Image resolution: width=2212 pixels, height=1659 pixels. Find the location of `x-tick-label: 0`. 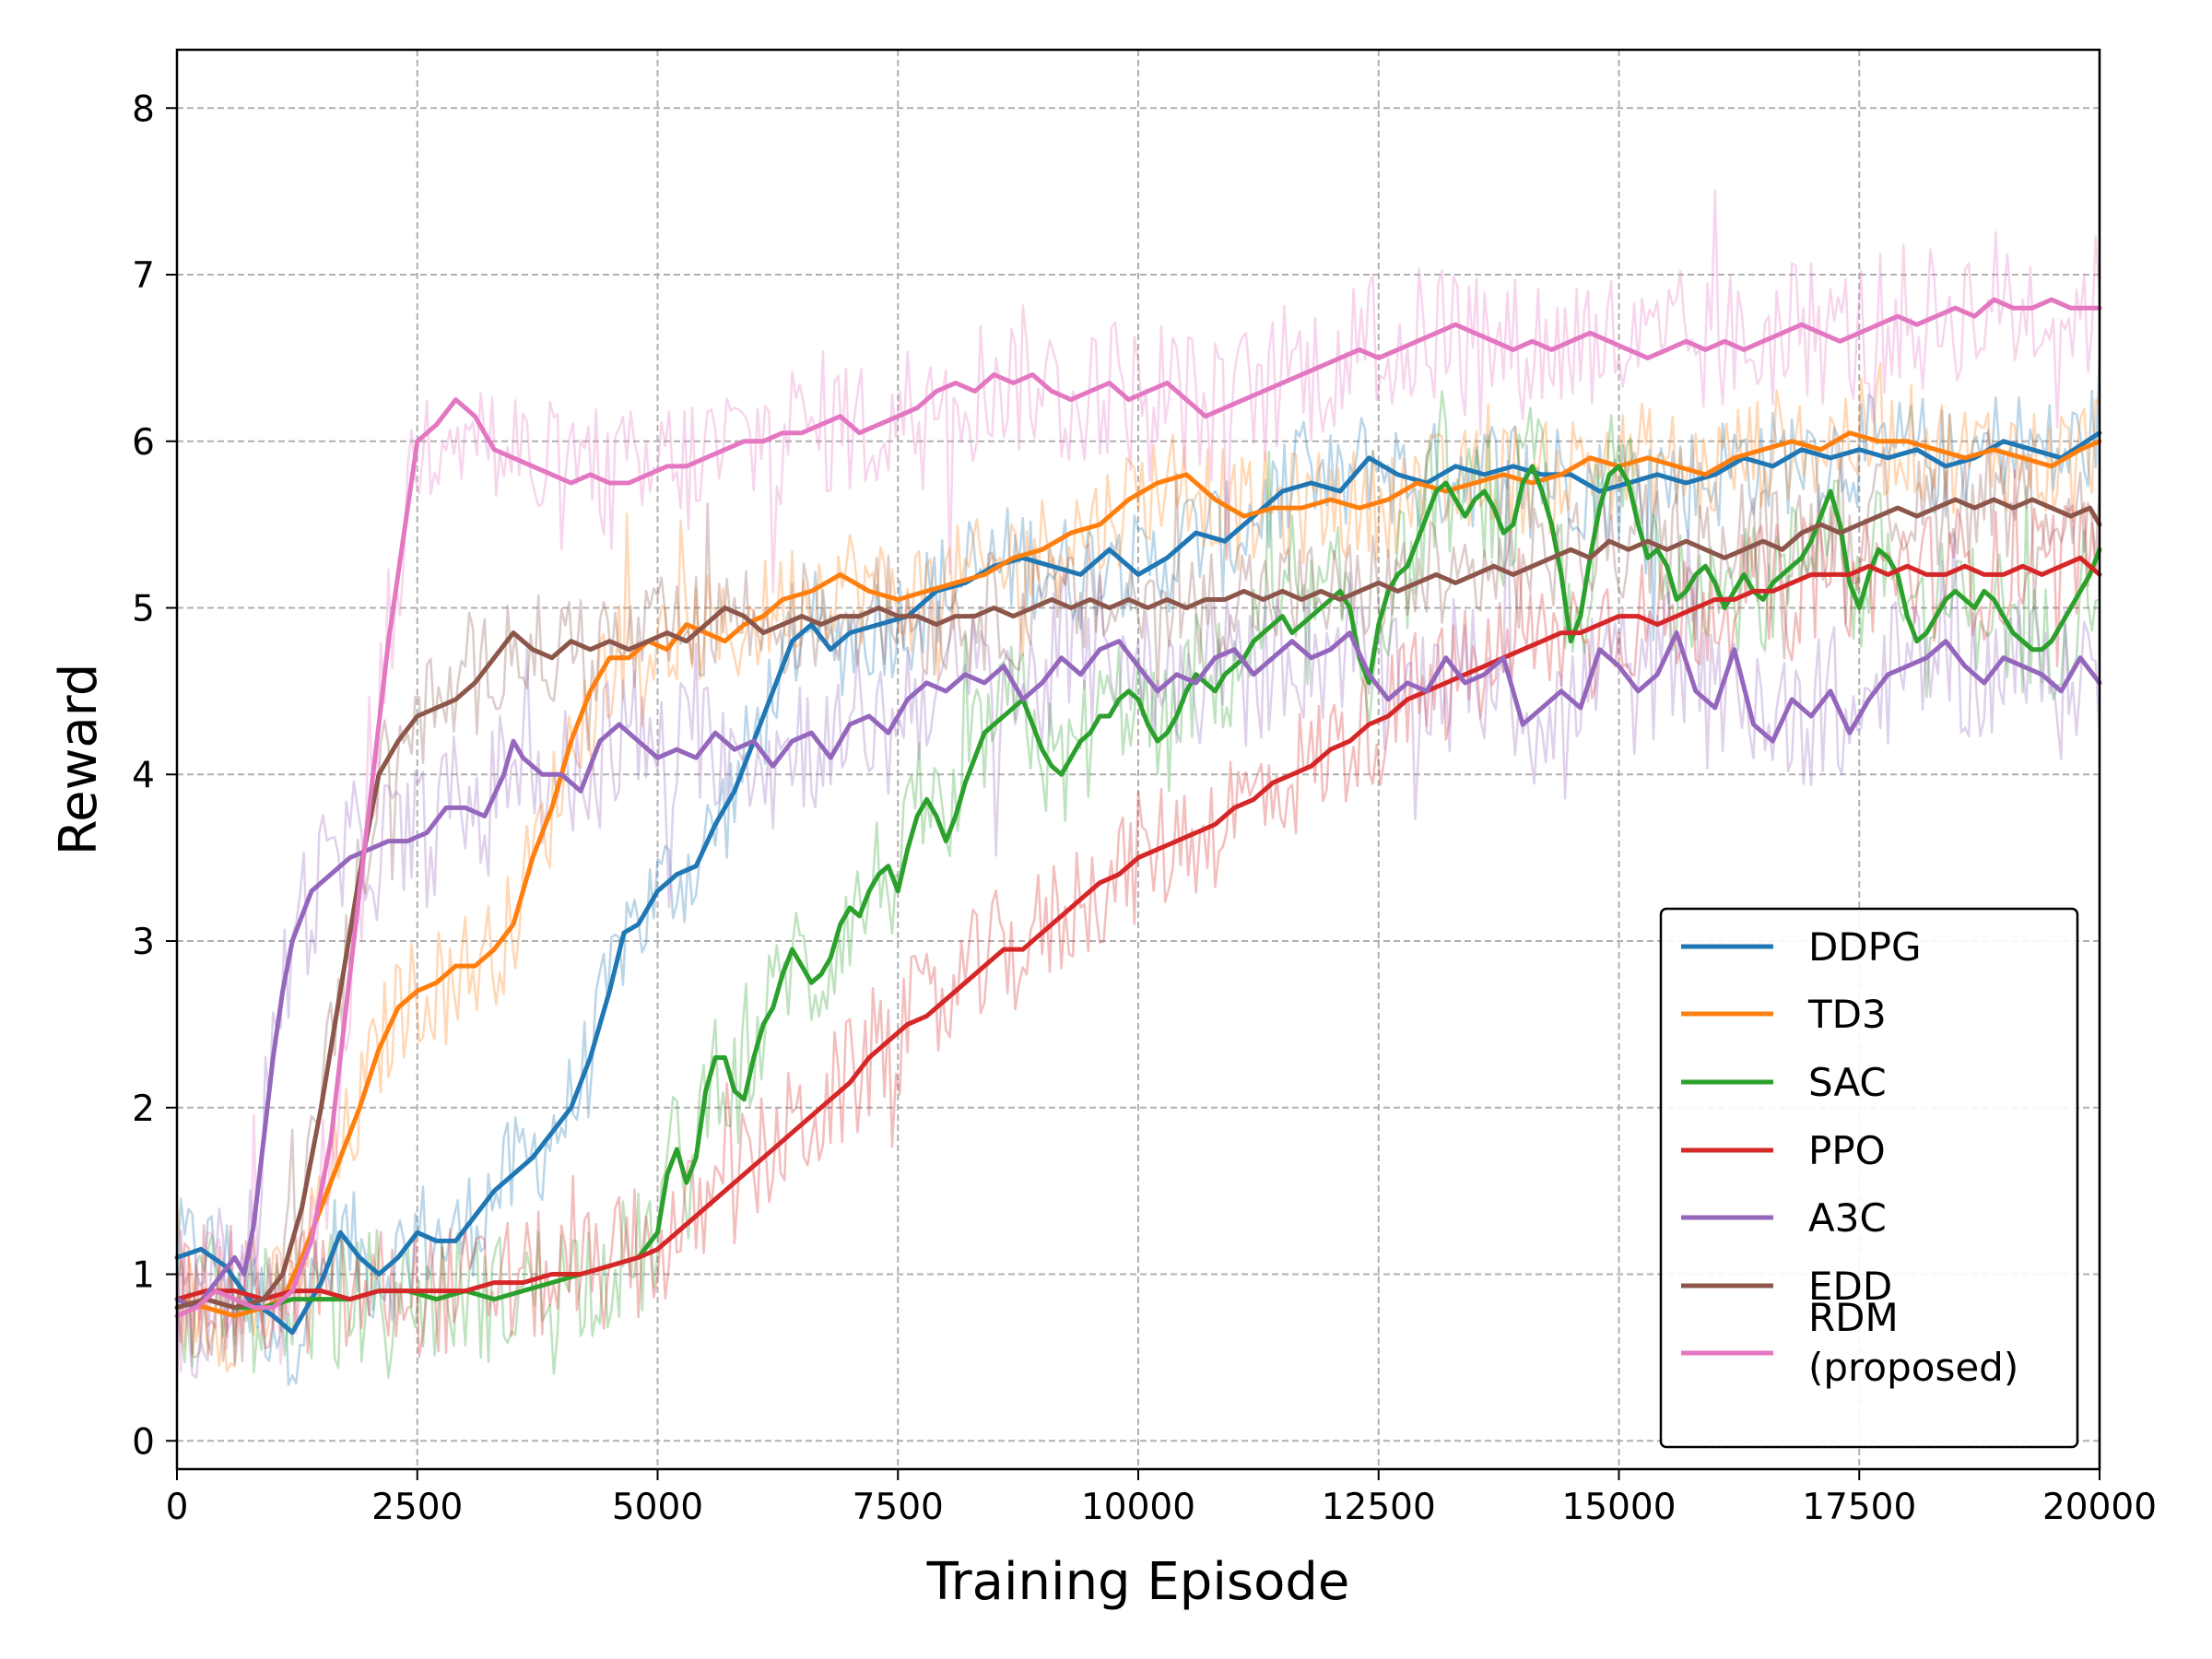

x-tick-label: 0 is located at coordinates (177, 1507).